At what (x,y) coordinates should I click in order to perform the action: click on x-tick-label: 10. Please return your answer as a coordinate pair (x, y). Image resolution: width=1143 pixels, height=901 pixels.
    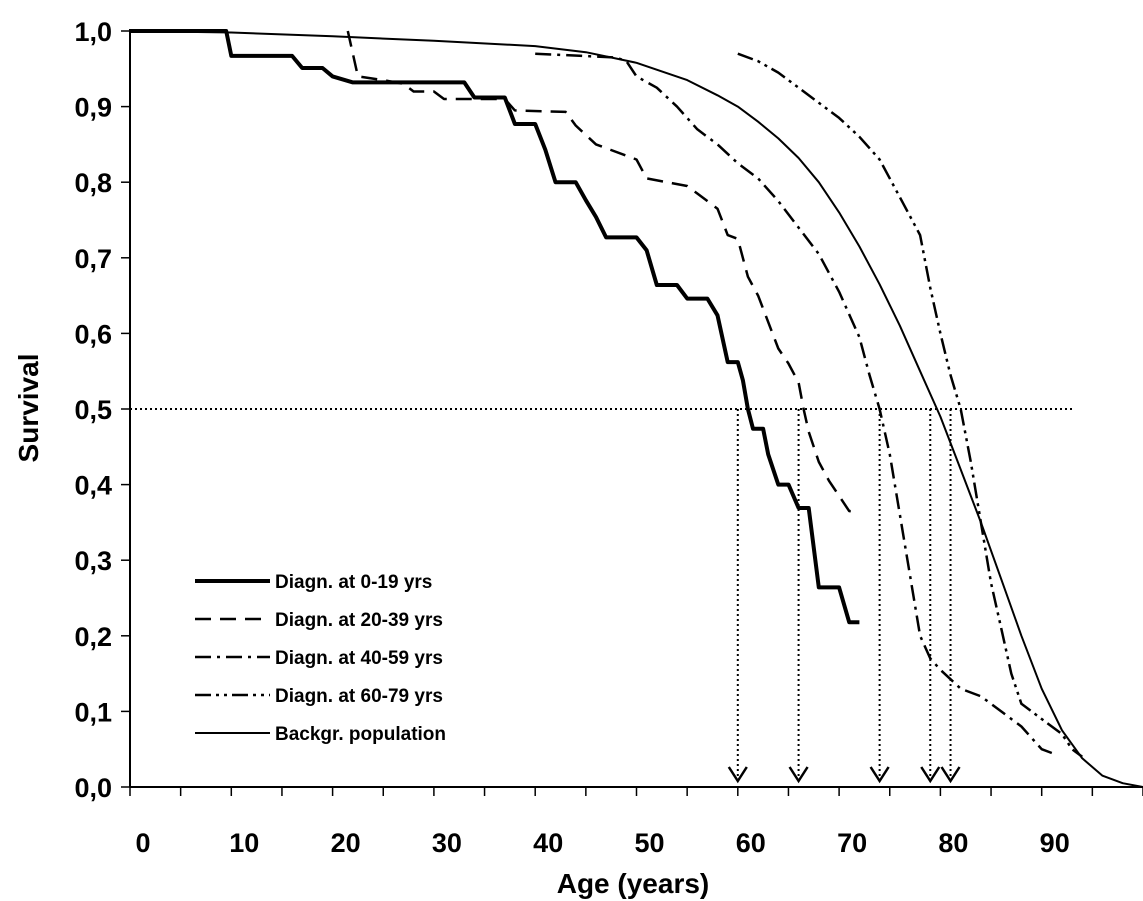
    Looking at the image, I should click on (244, 843).